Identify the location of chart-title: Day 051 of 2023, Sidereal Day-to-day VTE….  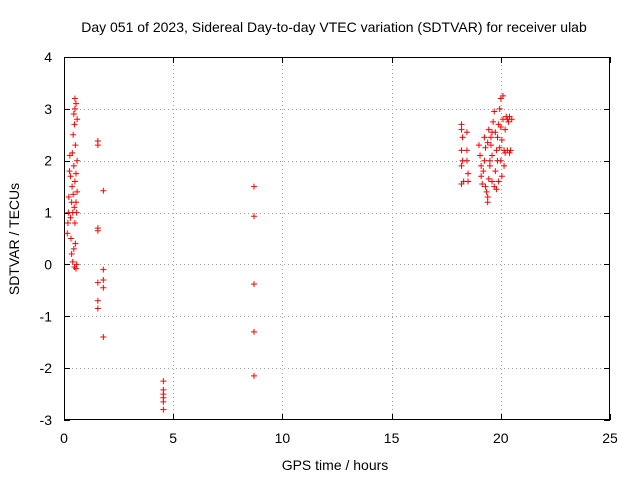
(334, 27).